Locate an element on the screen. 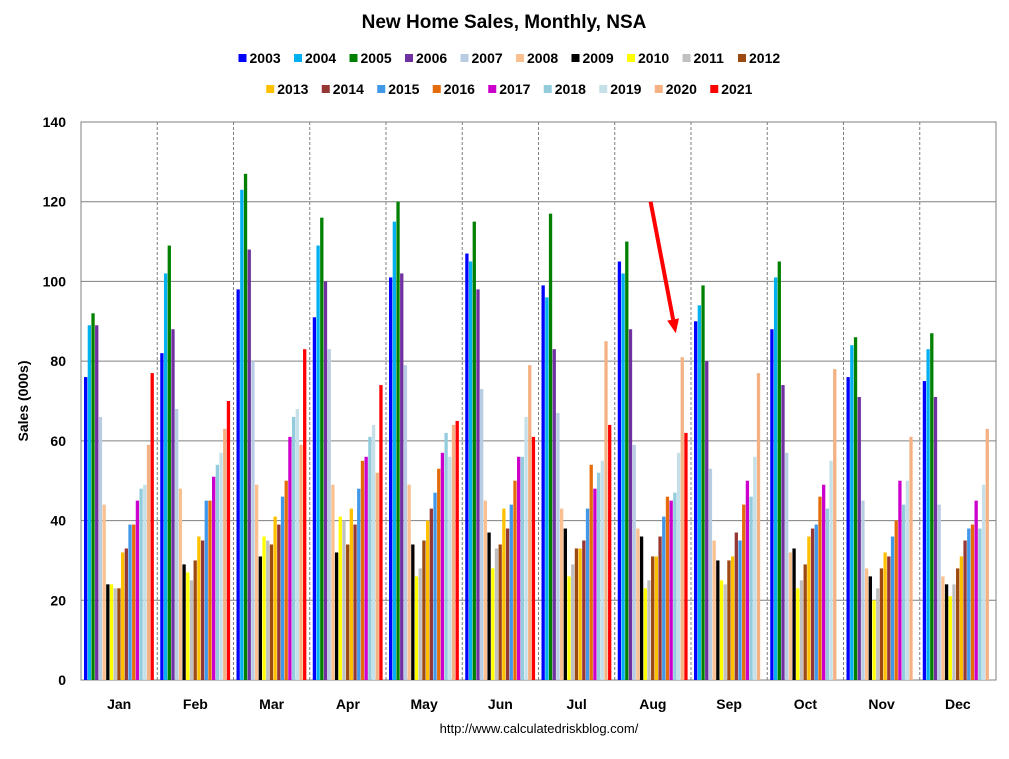 The image size is (1009, 759). bar-2019-jun is located at coordinates (526, 548).